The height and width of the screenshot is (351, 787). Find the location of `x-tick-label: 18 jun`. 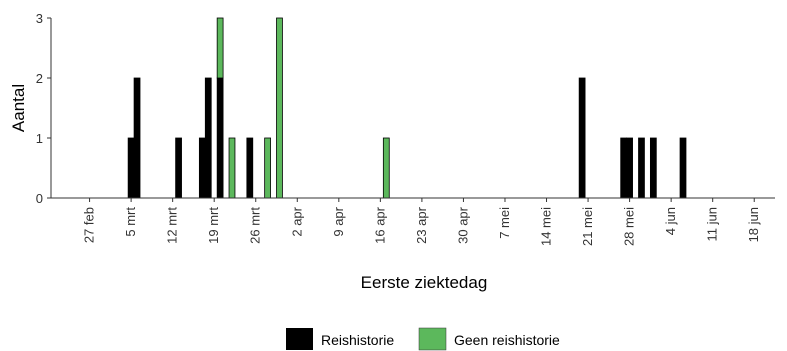

x-tick-label: 18 jun is located at coordinates (753, 224).